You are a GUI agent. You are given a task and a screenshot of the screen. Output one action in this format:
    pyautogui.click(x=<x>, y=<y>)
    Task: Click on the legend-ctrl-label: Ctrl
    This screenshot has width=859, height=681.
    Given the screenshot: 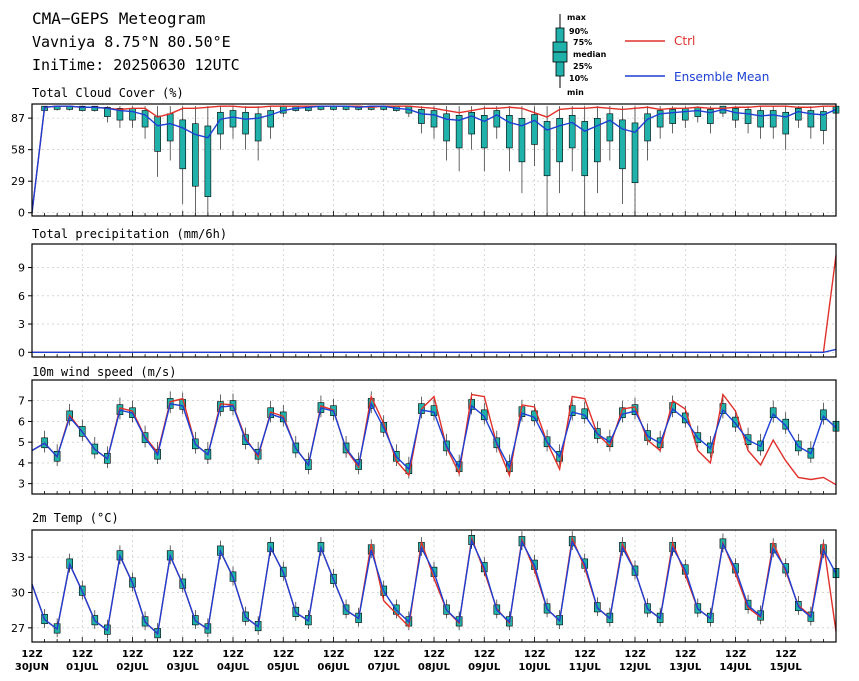 What is the action you would take?
    pyautogui.click(x=684, y=41)
    